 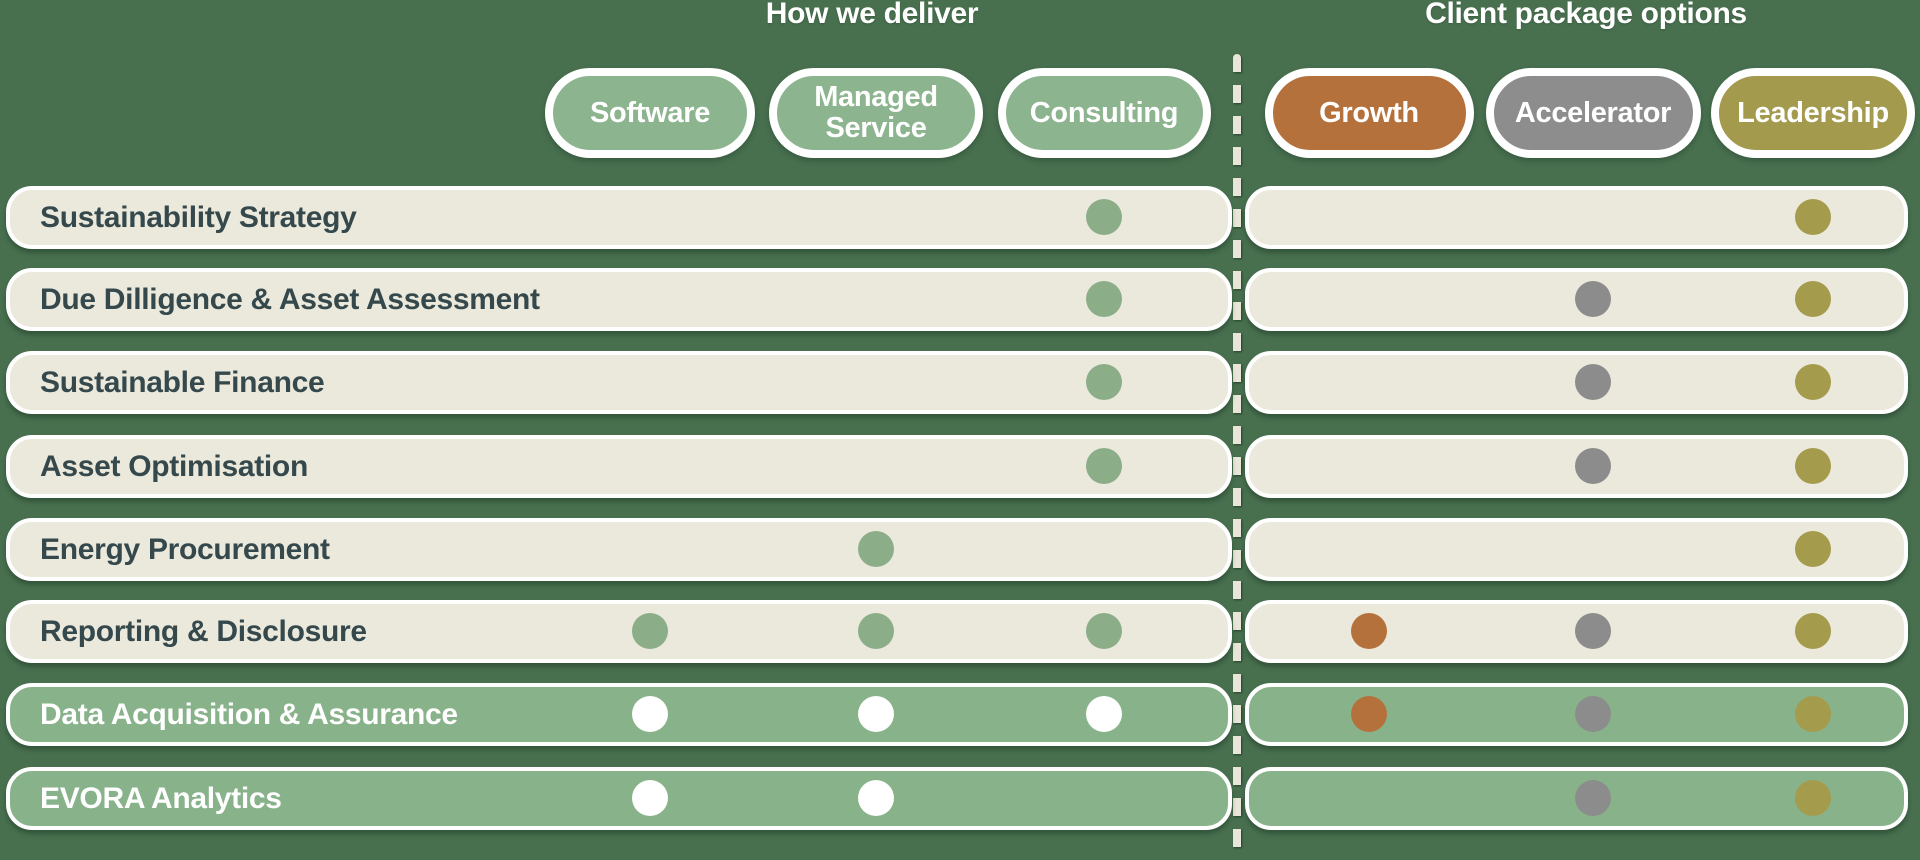 I want to click on row-label: Sustainable Finance, so click(x=182, y=382).